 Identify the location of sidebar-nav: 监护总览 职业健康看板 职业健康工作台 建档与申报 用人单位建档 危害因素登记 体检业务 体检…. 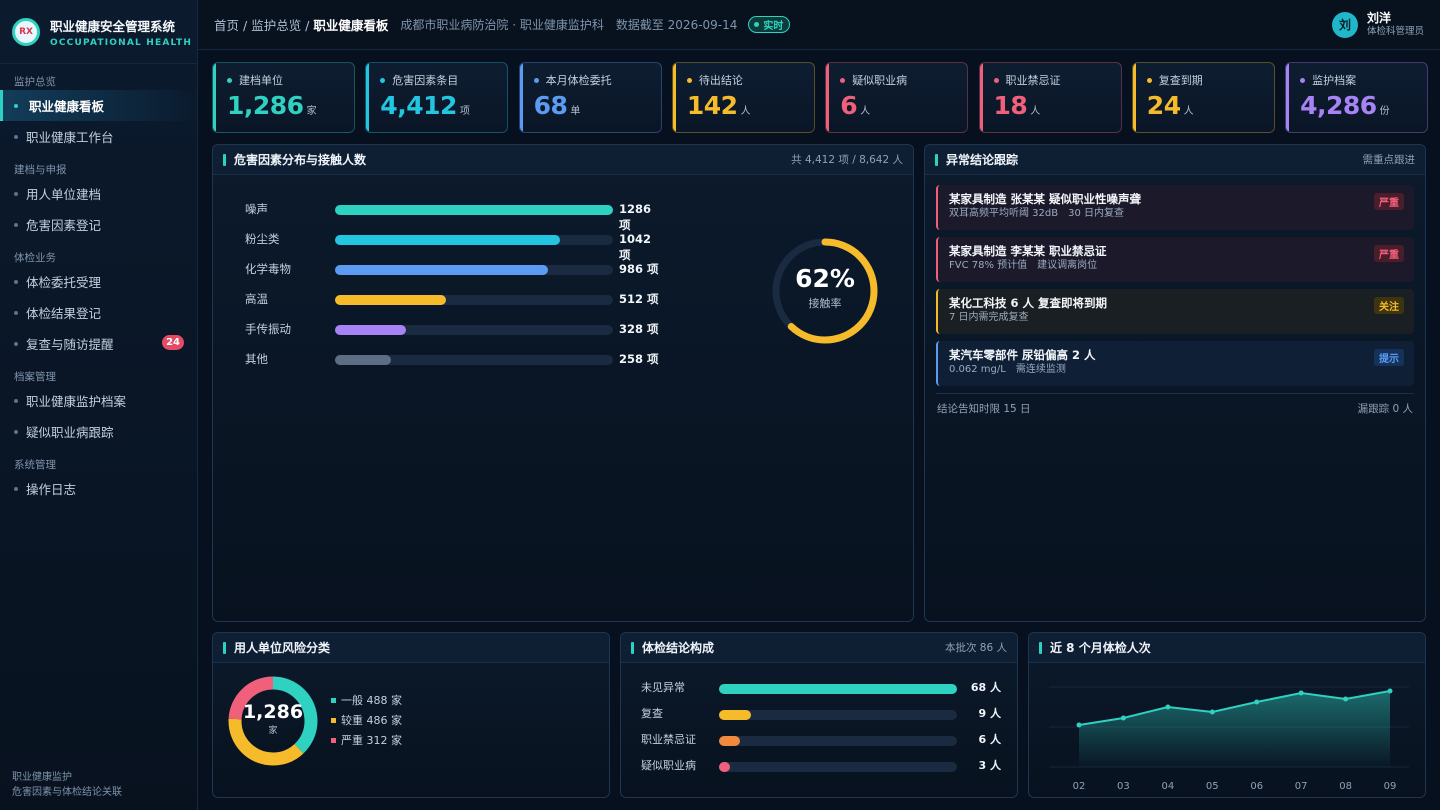
(98, 289).